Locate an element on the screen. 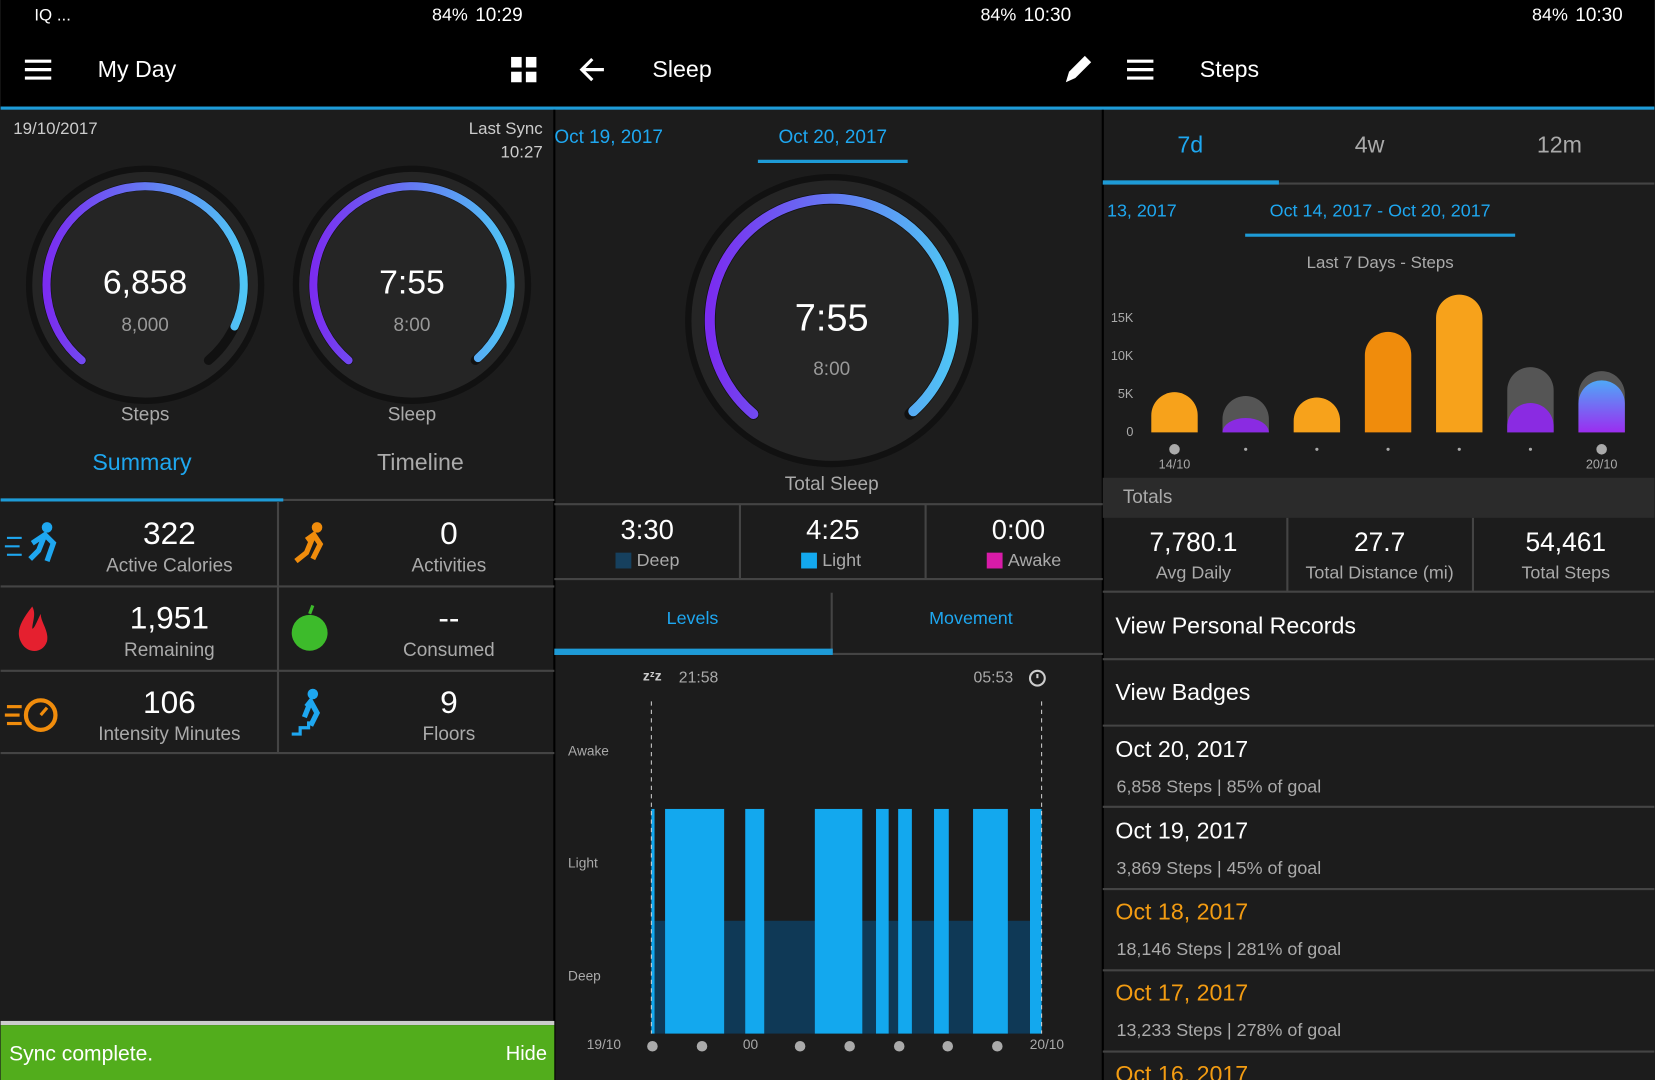 This screenshot has height=1080, width=1655. day-detail: 18,146 Steps | 281% of goal is located at coordinates (1228, 949).